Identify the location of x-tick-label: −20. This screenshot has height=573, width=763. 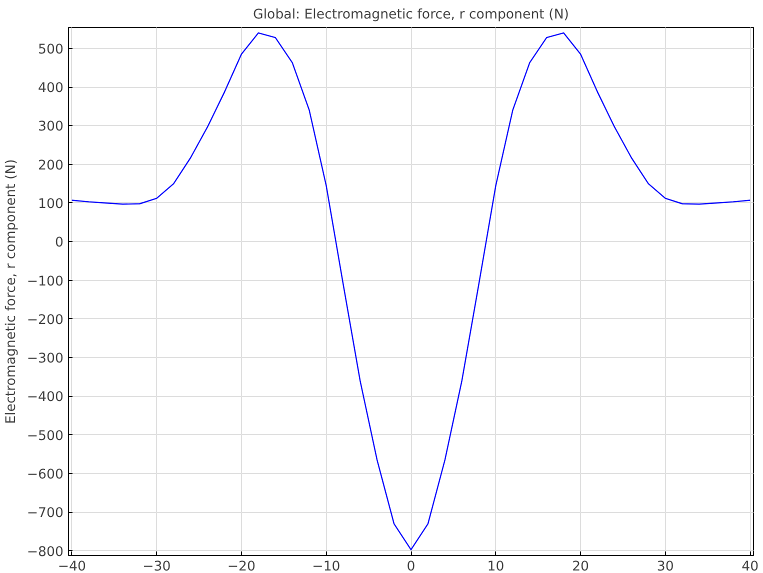
(241, 566).